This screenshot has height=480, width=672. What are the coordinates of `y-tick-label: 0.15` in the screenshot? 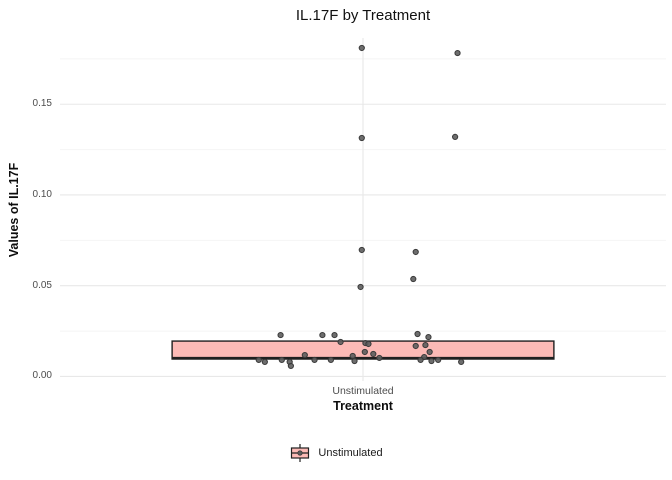 It's located at (42, 104).